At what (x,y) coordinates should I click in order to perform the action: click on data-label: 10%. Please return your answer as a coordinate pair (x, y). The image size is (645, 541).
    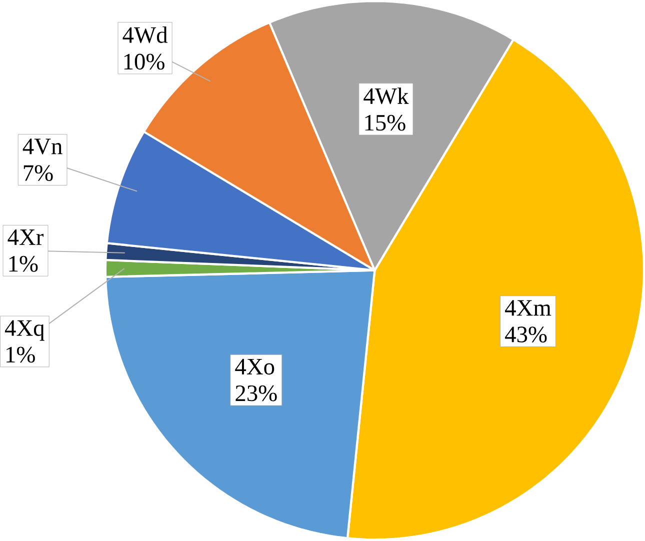
    Looking at the image, I should click on (144, 62).